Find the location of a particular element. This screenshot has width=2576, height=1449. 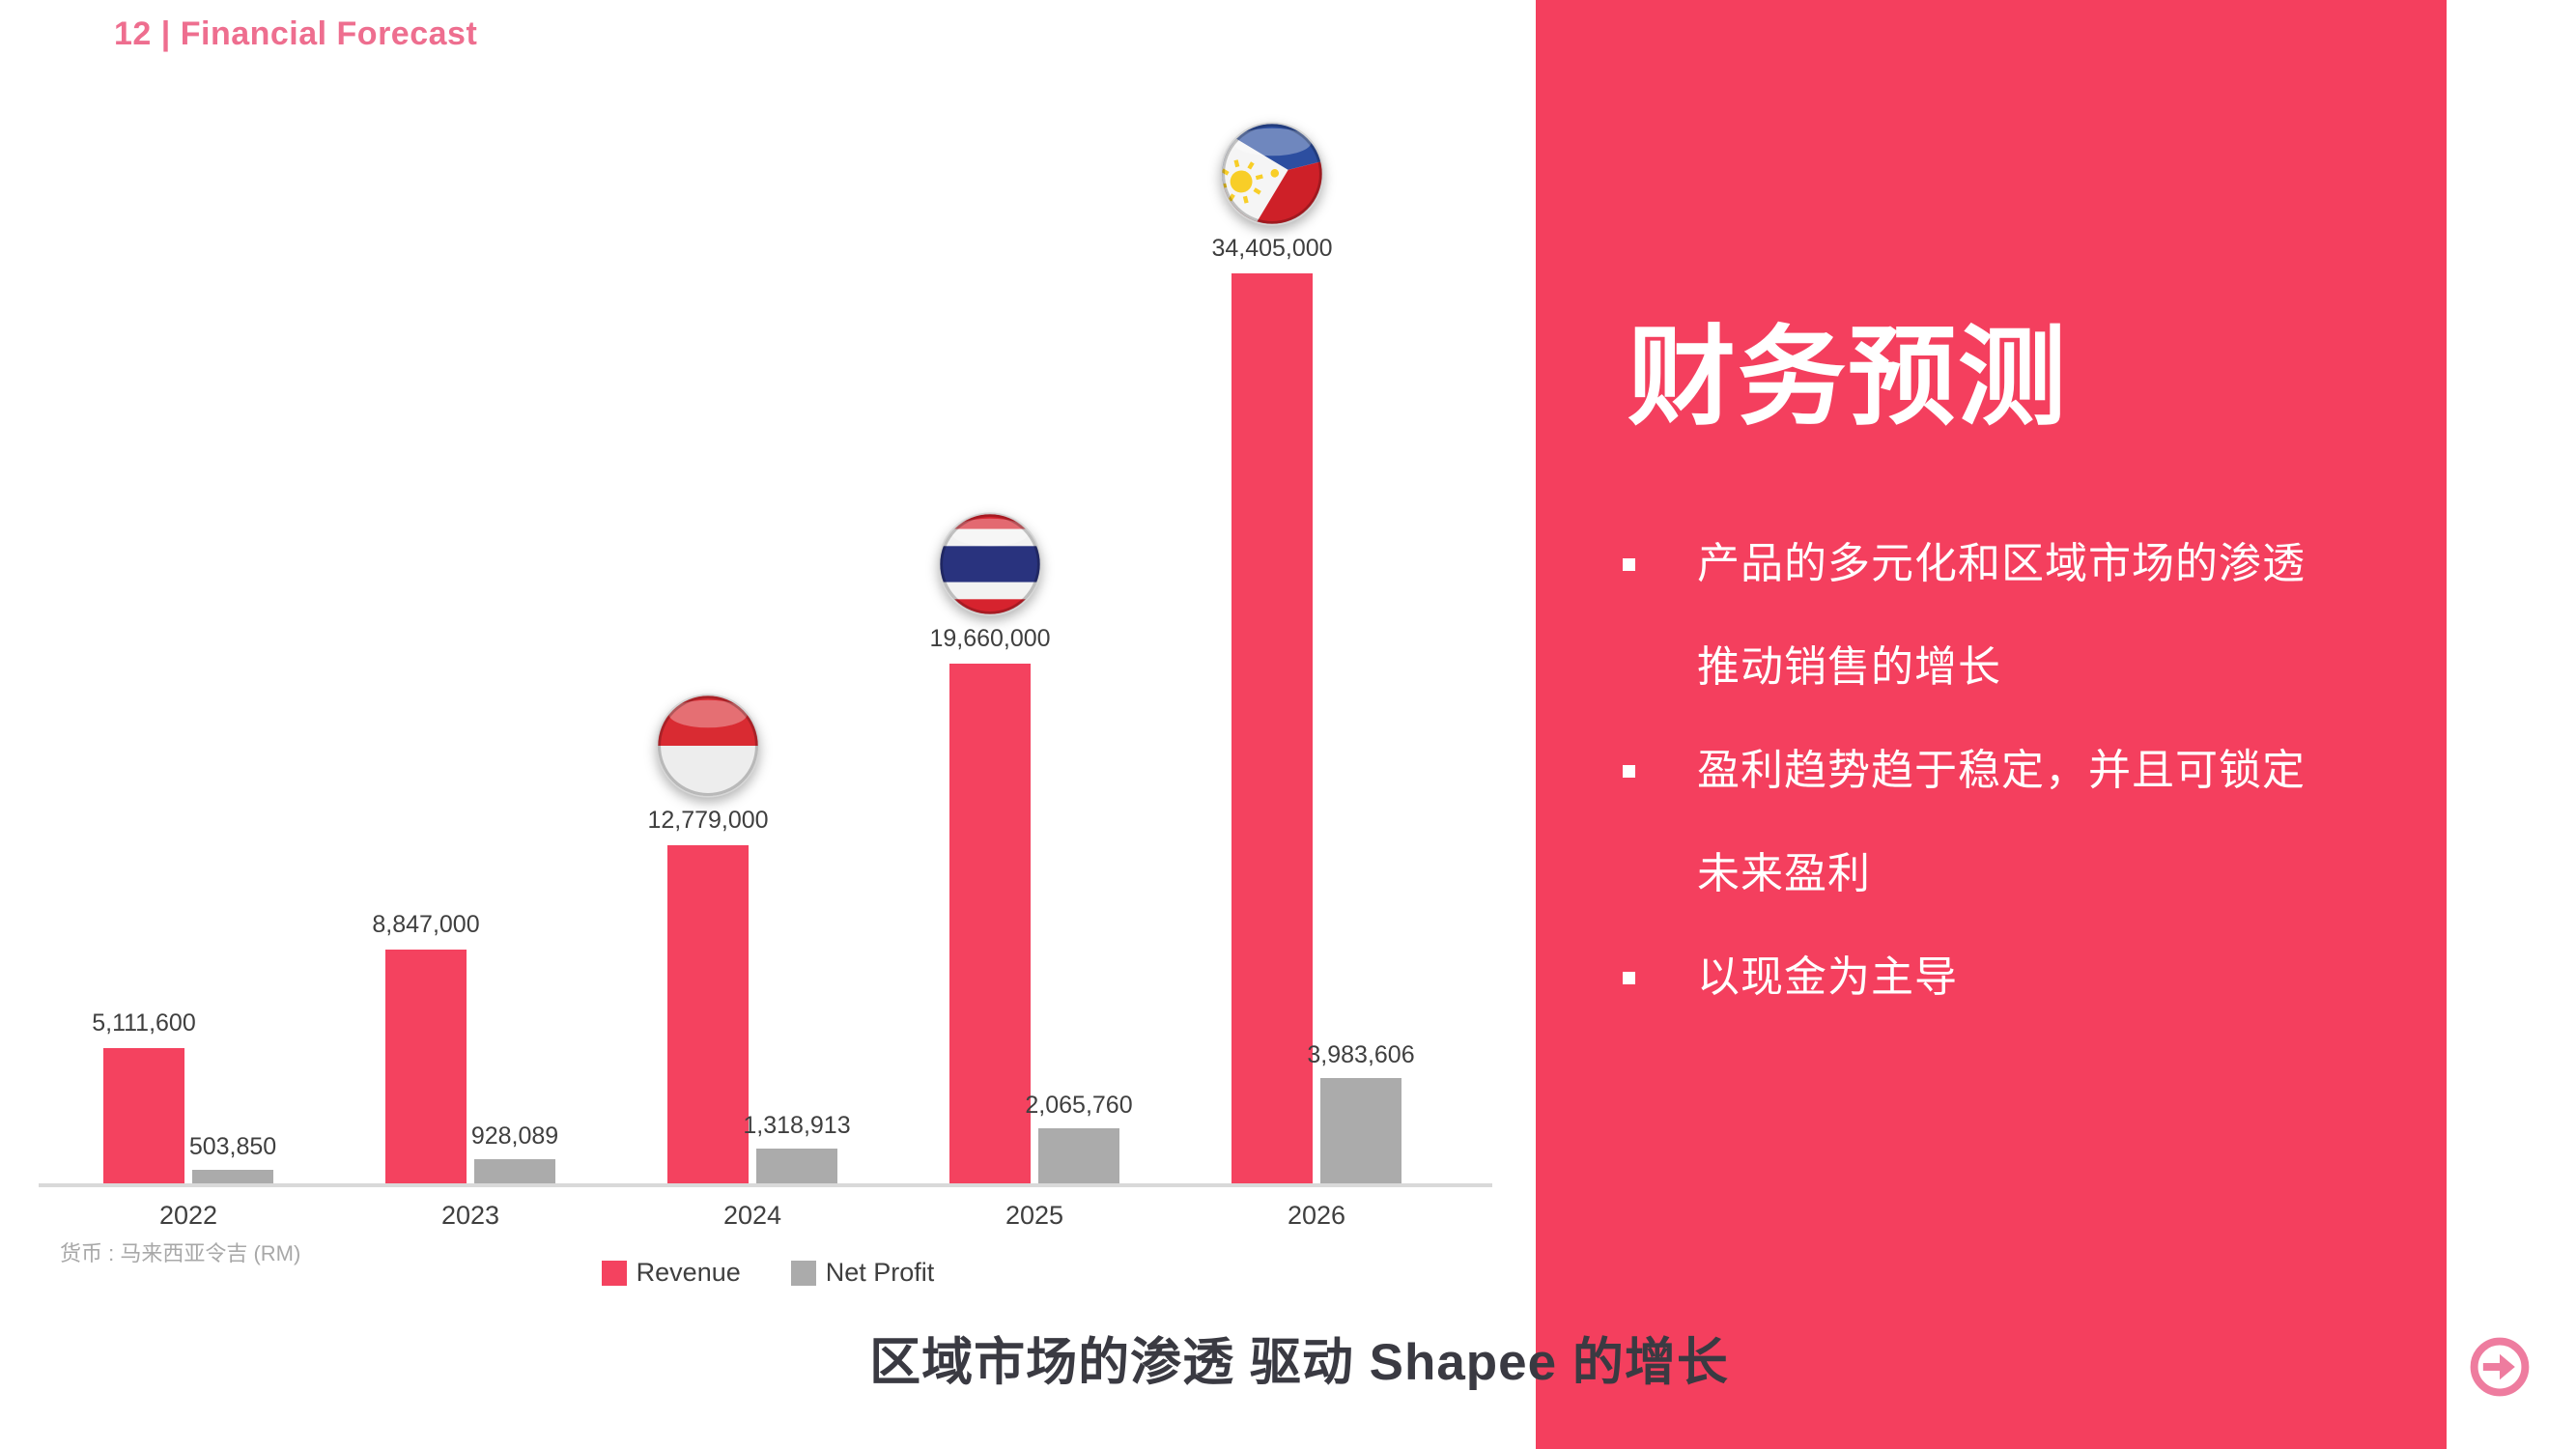

net-profit-value-label: 2,065,760 is located at coordinates (1079, 1105).